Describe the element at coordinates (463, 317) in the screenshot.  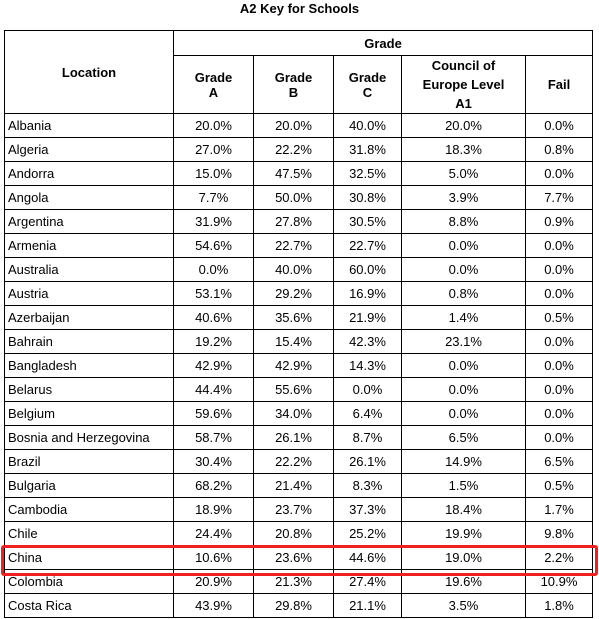
I see `value-cell: 1.4%` at that location.